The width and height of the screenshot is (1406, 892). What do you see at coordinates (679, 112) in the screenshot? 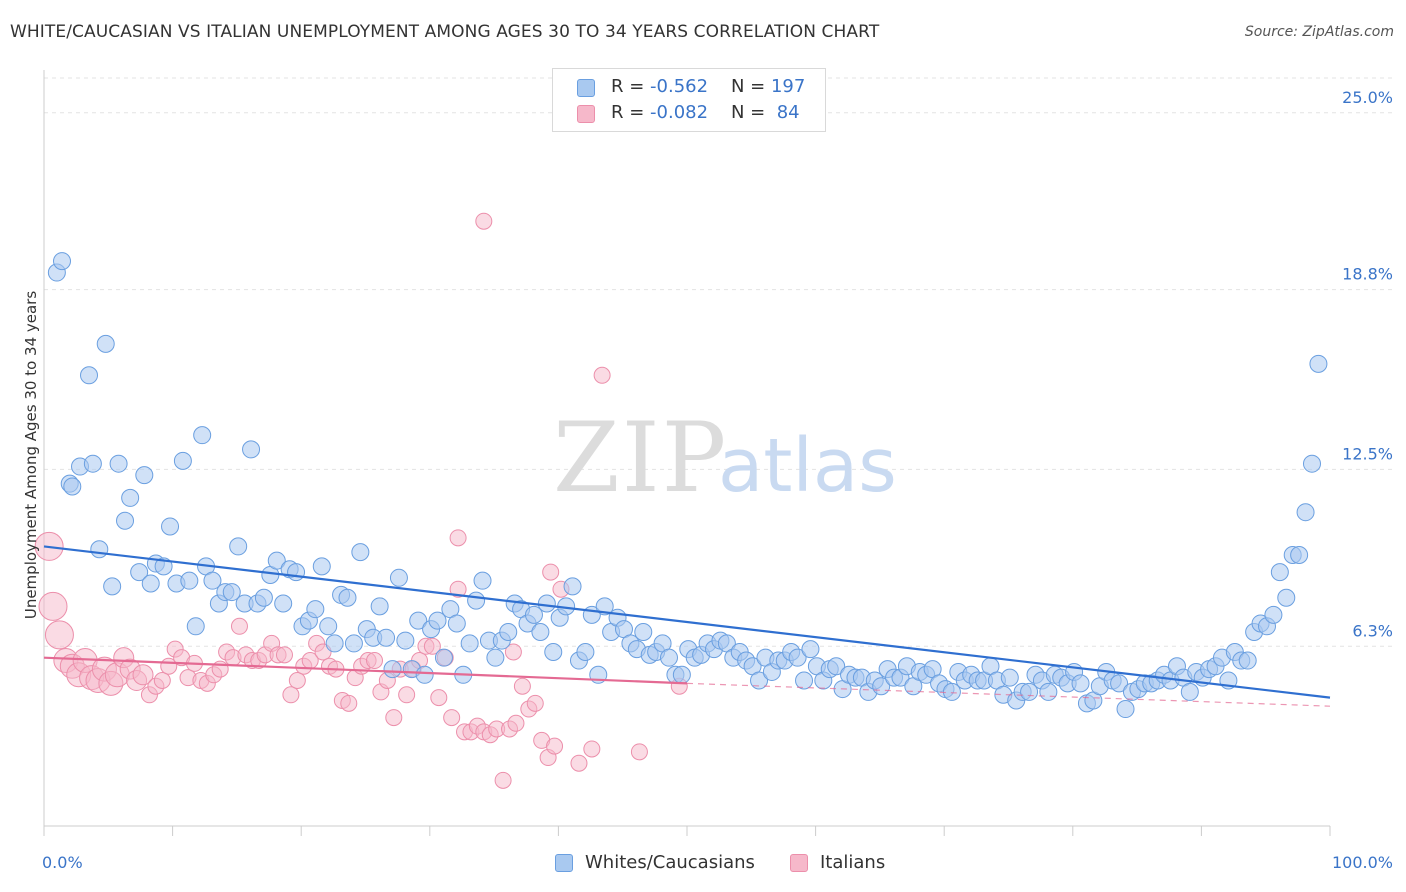
I see `r-value-italians: -0.082` at bounding box center [679, 112].